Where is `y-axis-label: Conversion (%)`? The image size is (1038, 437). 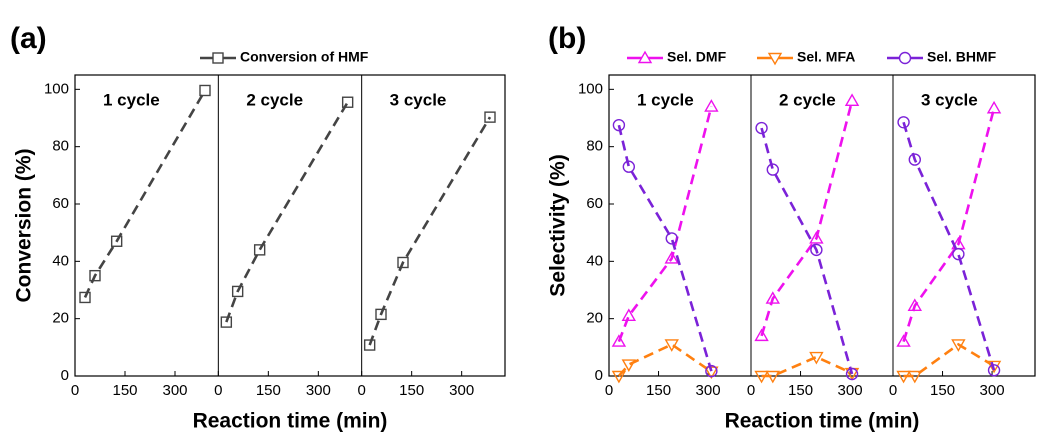
y-axis-label: Conversion (%) is located at coordinates (24, 225).